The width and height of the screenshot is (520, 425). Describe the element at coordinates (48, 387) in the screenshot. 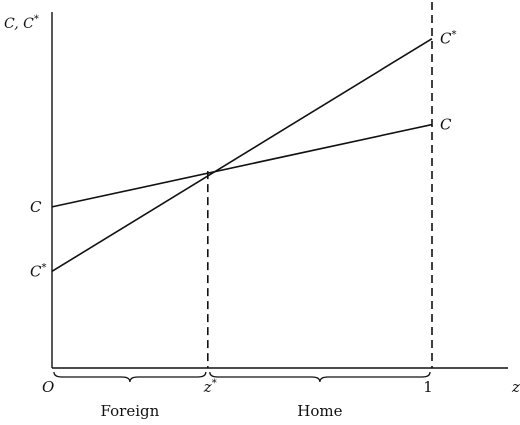

I see `x-tick-label-origin: O` at that location.